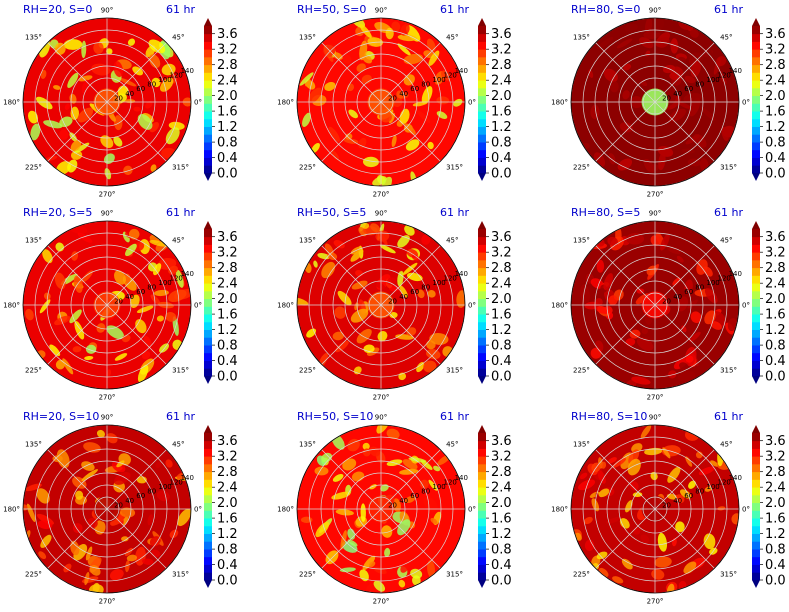  What do you see at coordinates (655, 195) in the screenshot?
I see `angle-tick-label: 270°` at bounding box center [655, 195].